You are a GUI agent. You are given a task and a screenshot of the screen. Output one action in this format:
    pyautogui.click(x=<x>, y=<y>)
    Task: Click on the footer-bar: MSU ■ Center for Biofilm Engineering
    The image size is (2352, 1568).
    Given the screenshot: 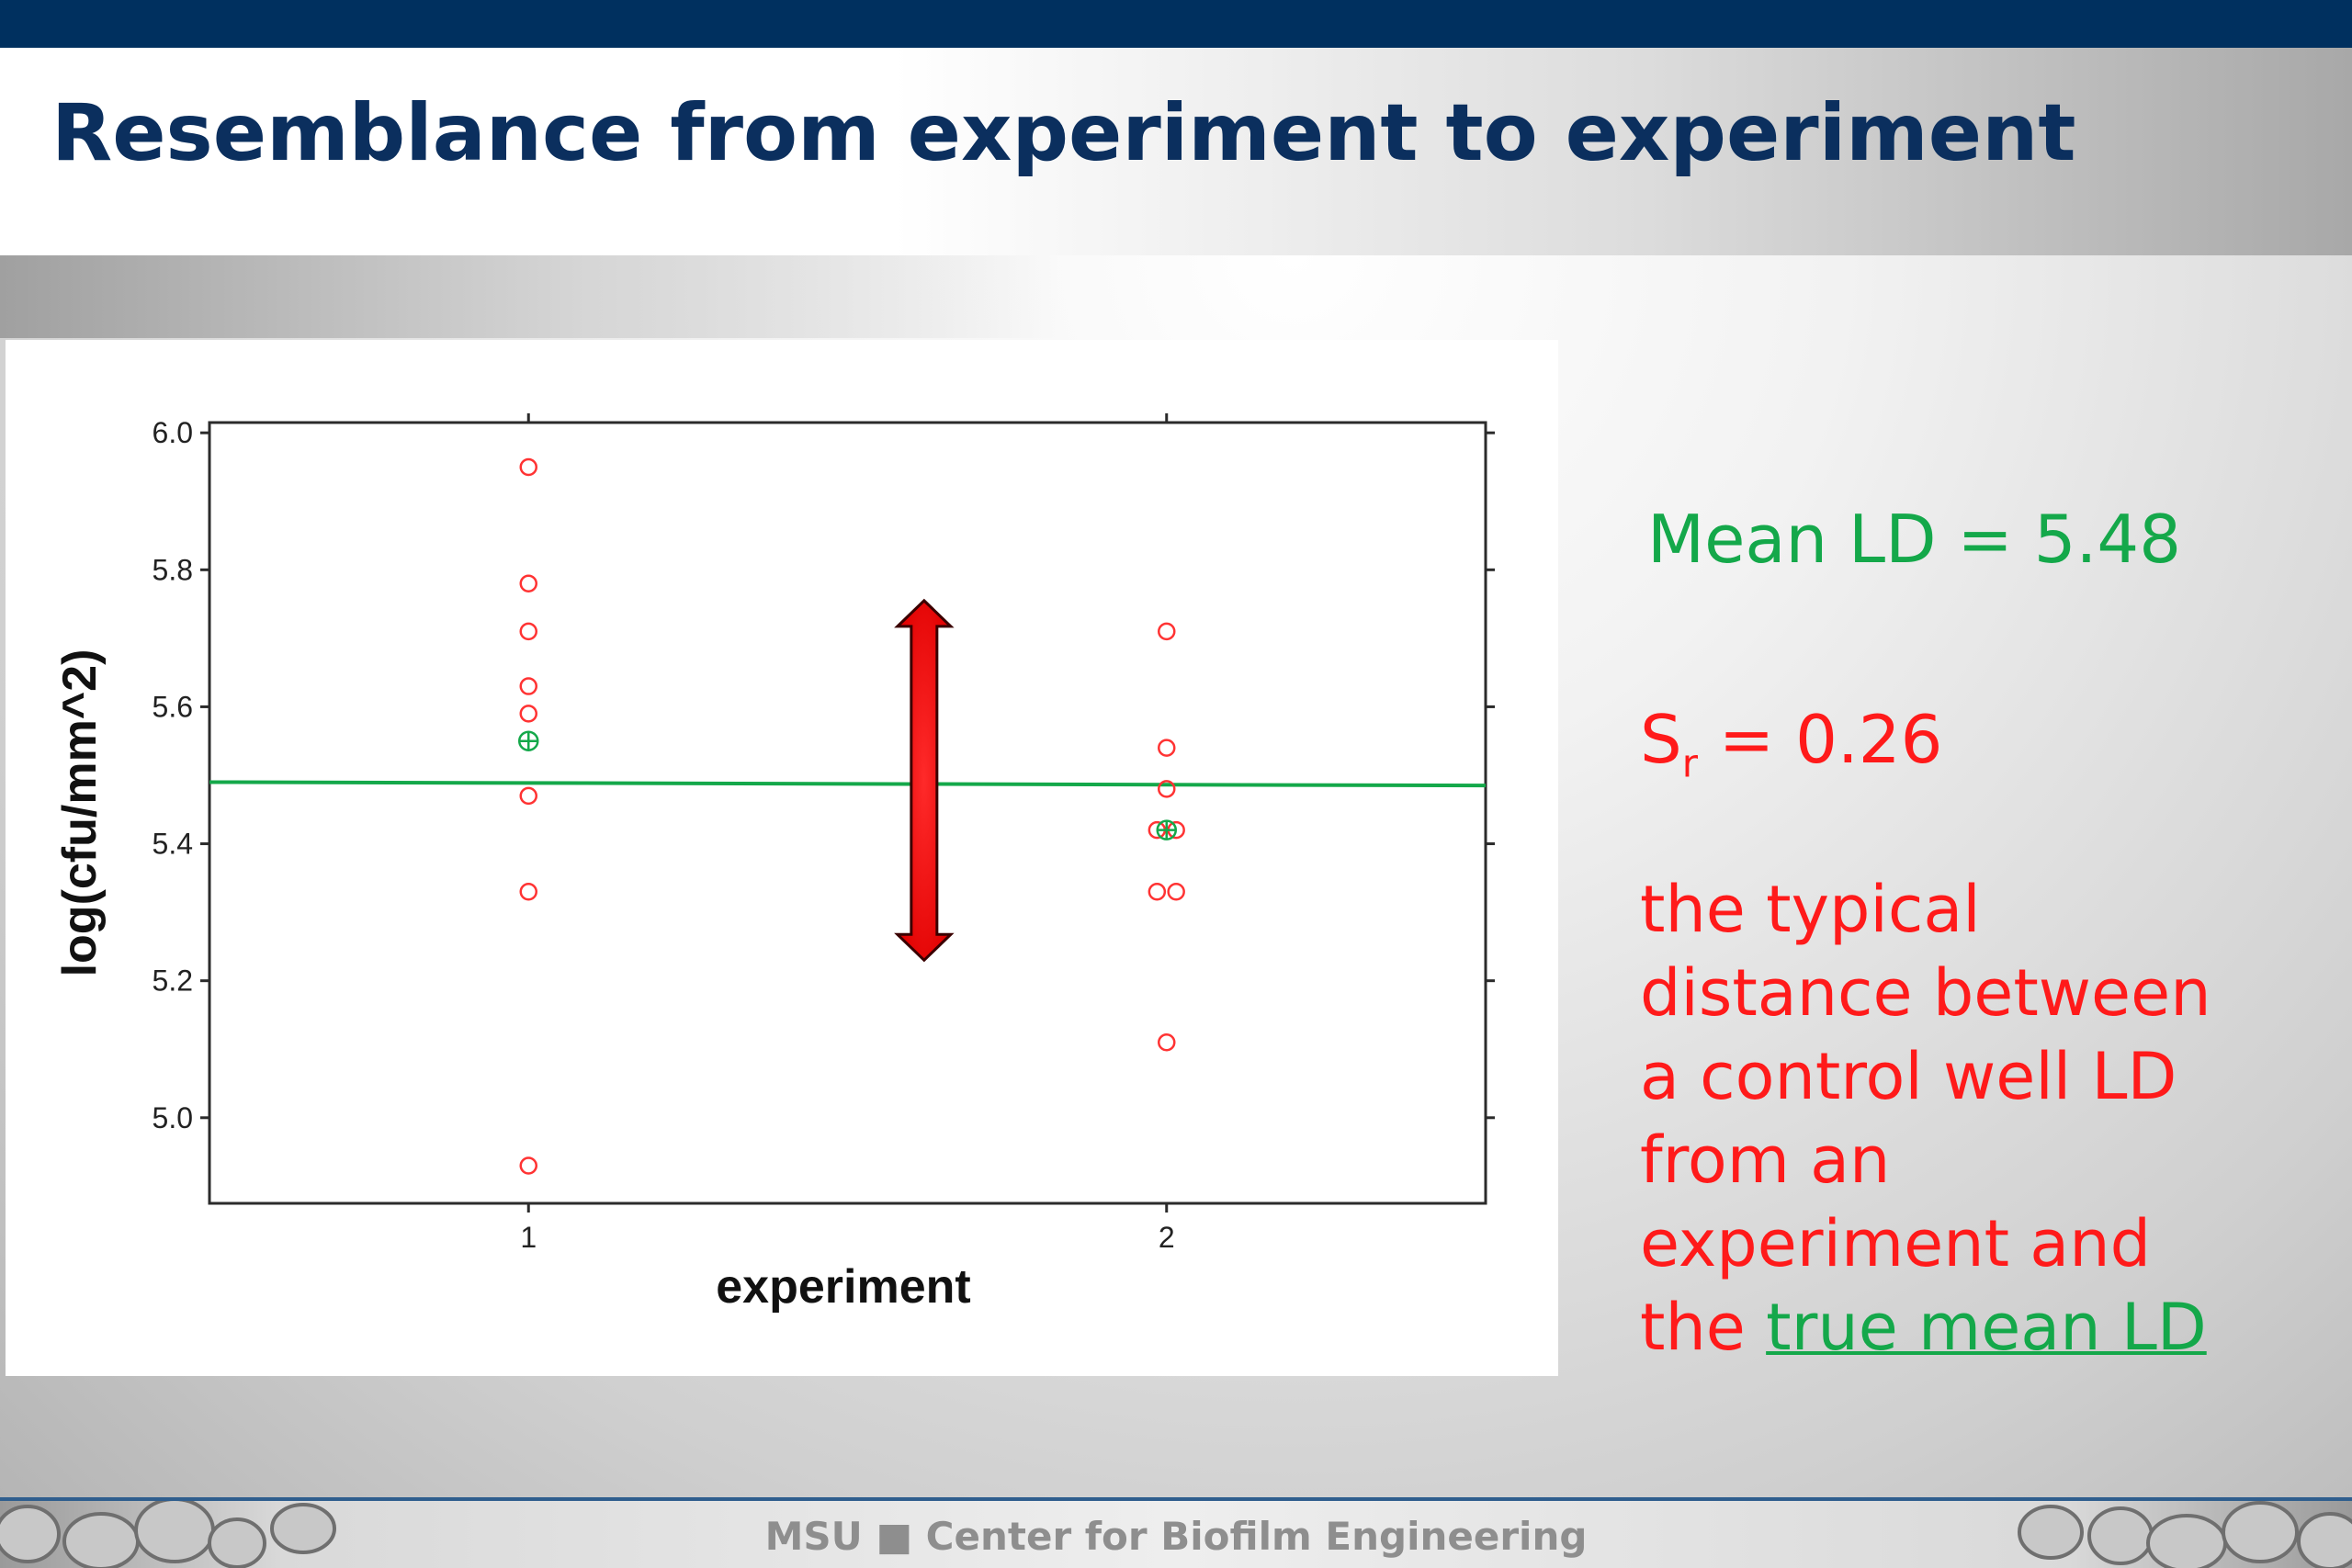 What is the action you would take?
    pyautogui.click(x=1176, y=1534)
    